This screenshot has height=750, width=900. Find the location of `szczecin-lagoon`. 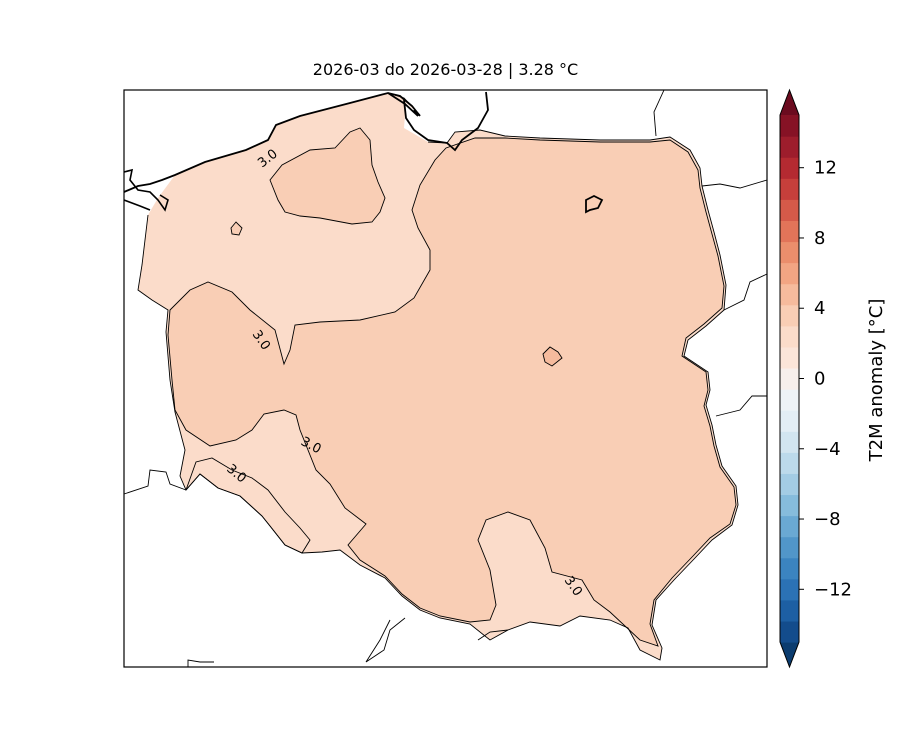

szczecin-lagoon is located at coordinates (146, 190).